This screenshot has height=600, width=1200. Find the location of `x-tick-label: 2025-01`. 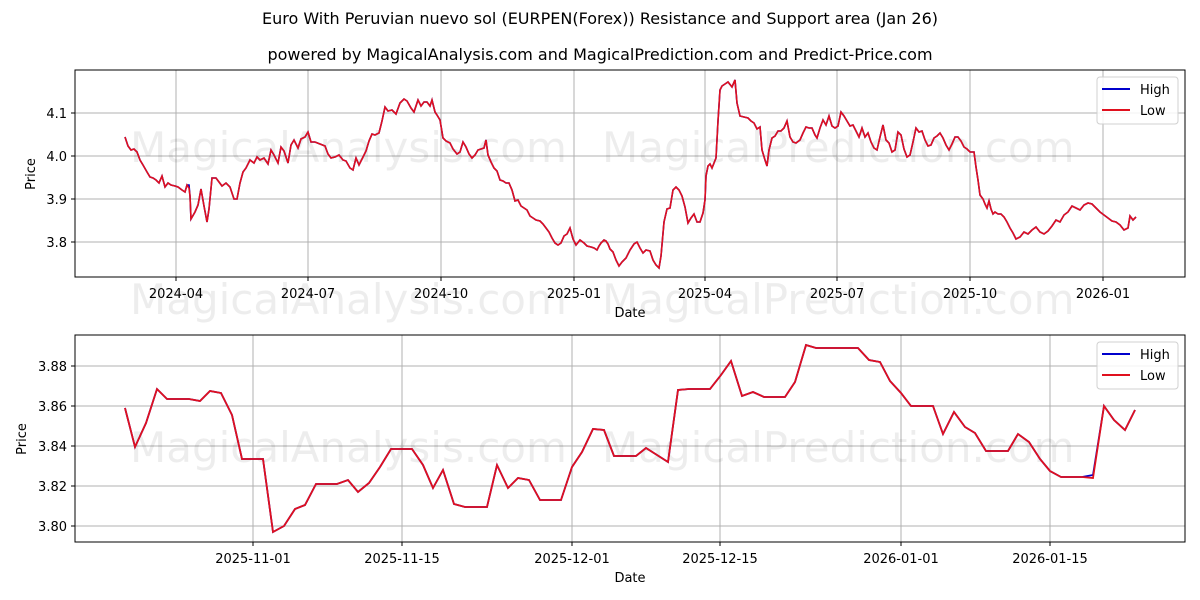

x-tick-label: 2025-01 is located at coordinates (574, 294).